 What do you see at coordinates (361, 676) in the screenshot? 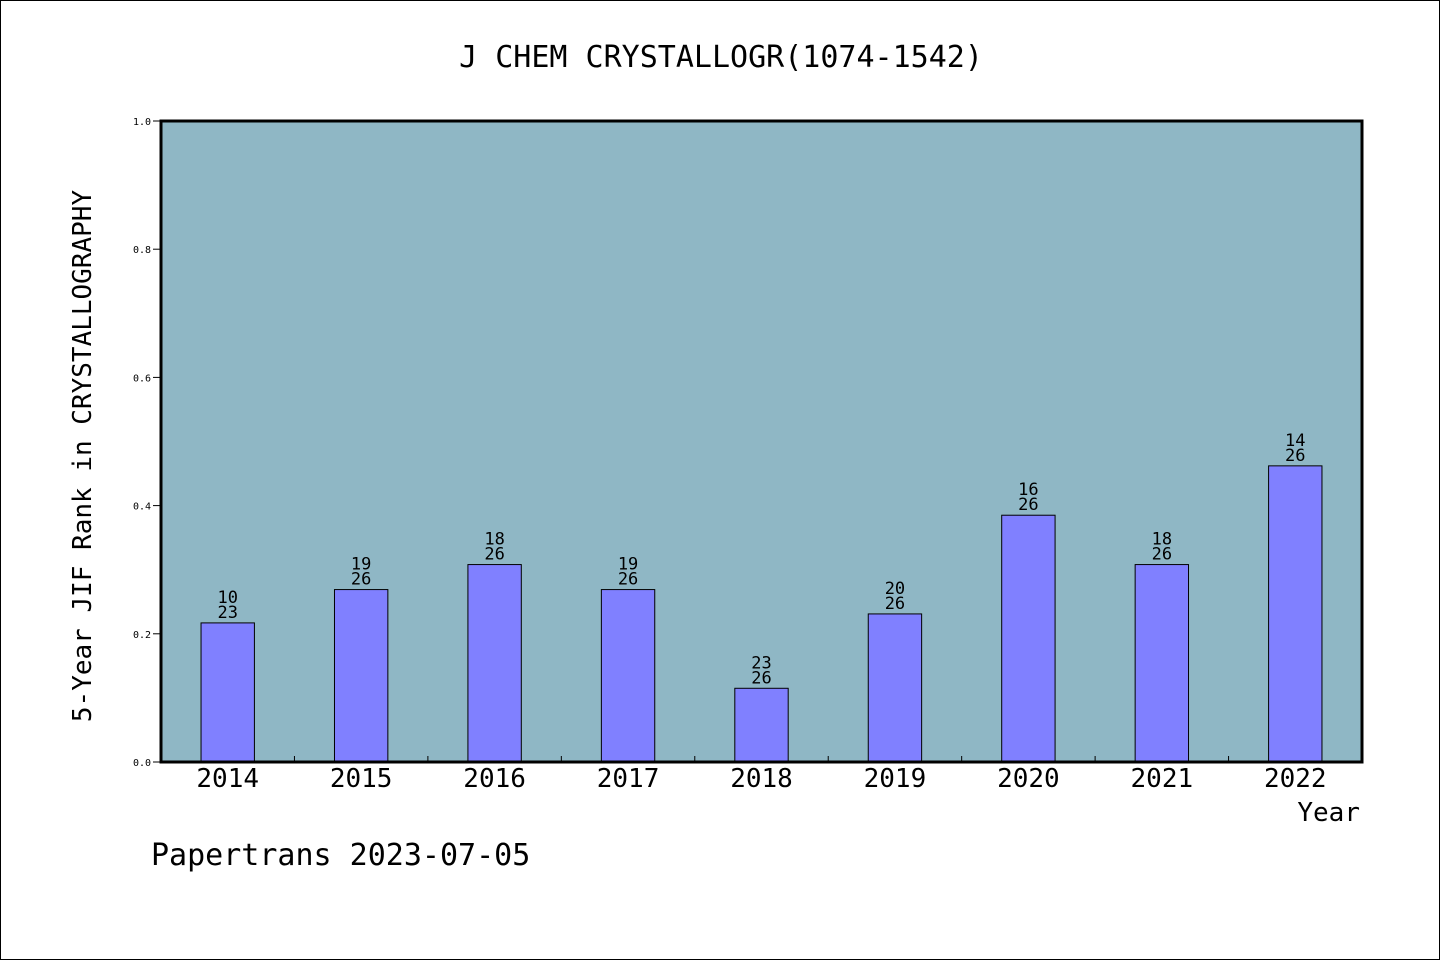
I see `bar-2015` at bounding box center [361, 676].